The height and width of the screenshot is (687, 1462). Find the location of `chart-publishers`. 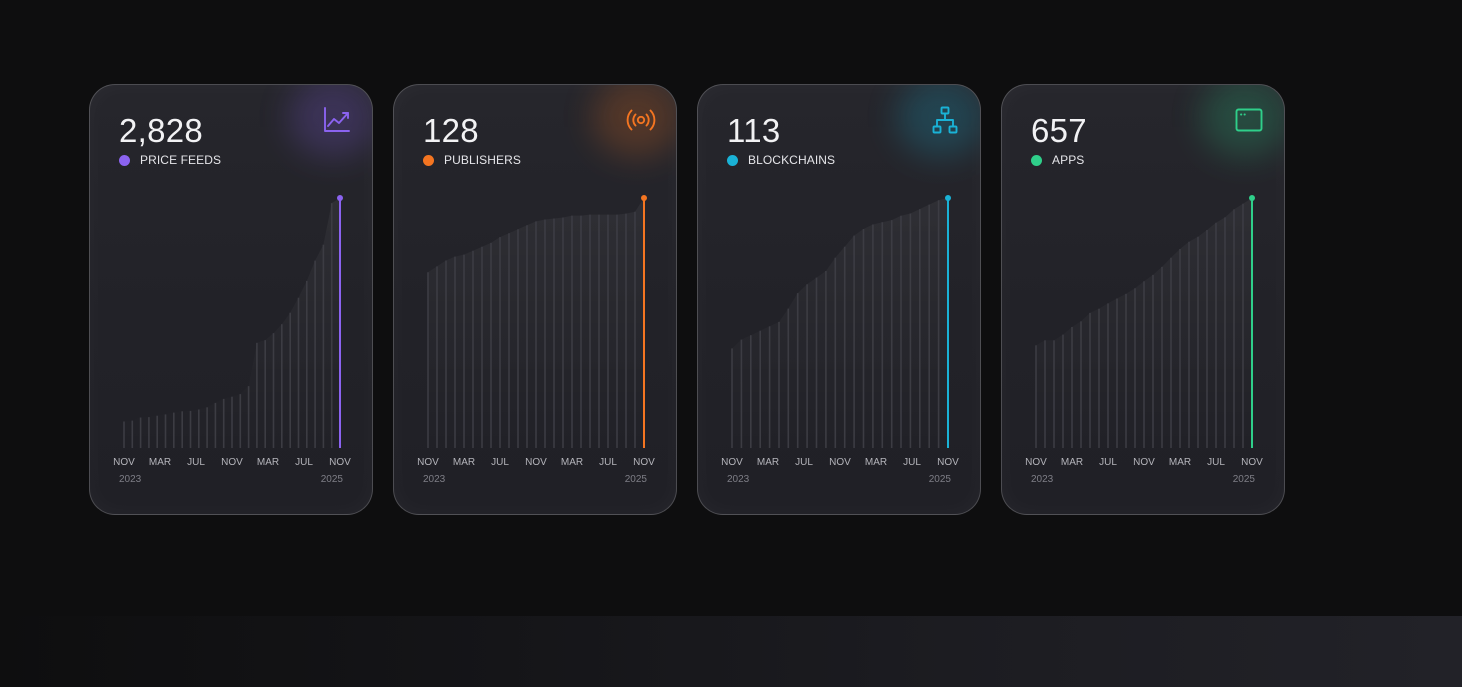

chart-publishers is located at coordinates (537, 321).